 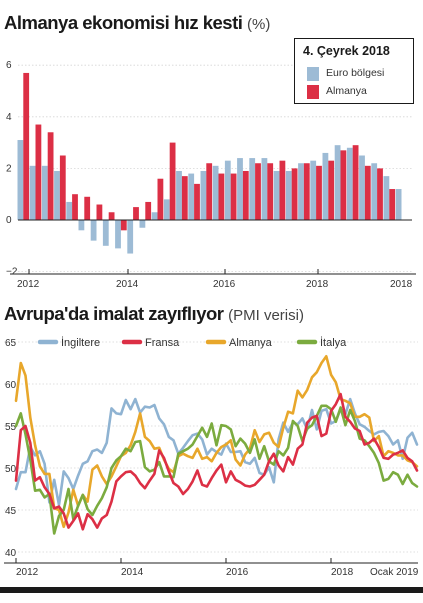 What do you see at coordinates (313, 74) in the screenshot?
I see `legend-swatch-euro` at bounding box center [313, 74].